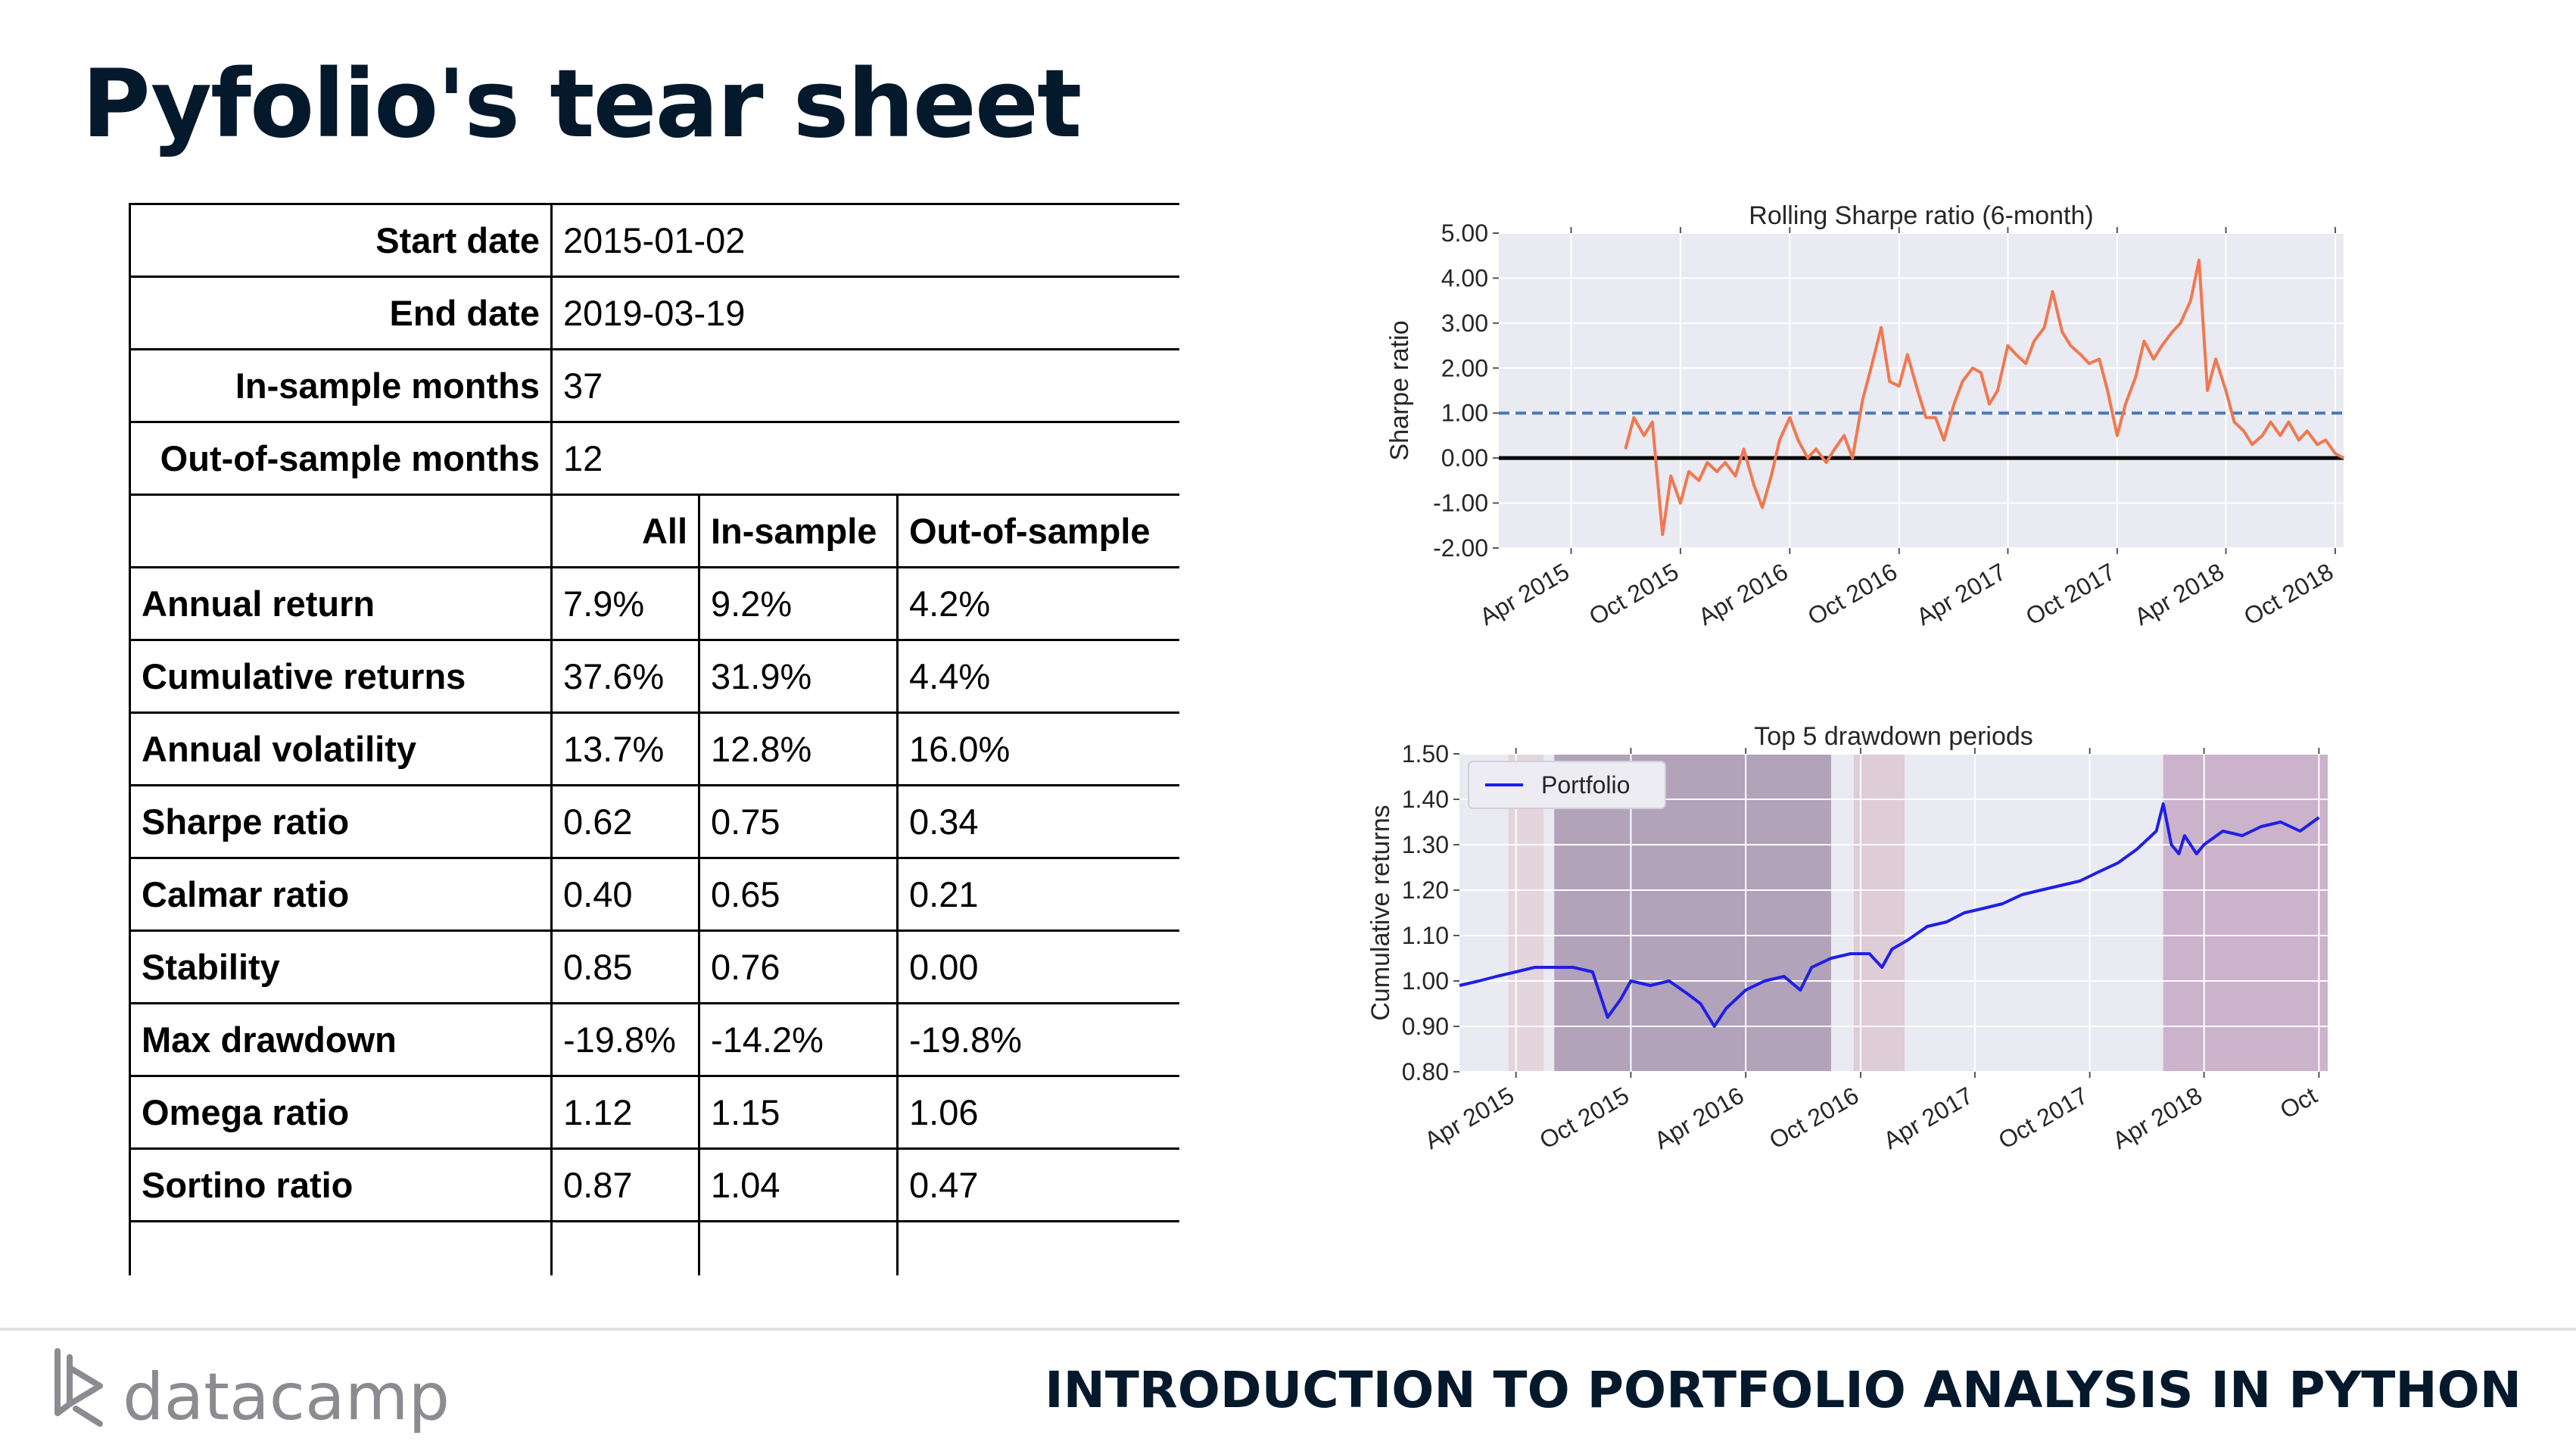 This screenshot has width=2576, height=1451. I want to click on metric-value-out-of-sample: 0.21, so click(1037, 894).